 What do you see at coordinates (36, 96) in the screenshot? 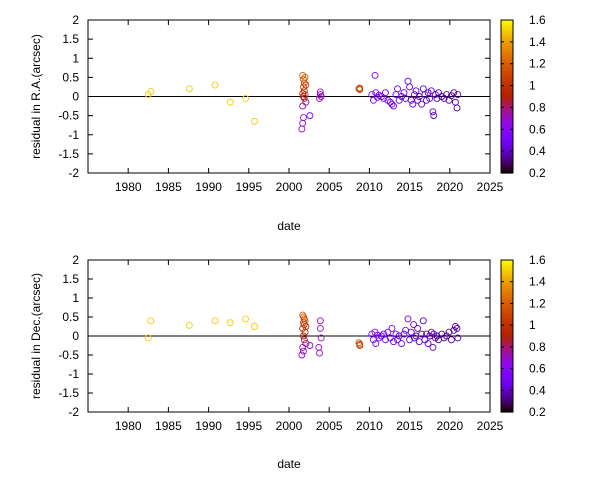
I see `y-axis-label: residual in R.A.(arcsec)` at bounding box center [36, 96].